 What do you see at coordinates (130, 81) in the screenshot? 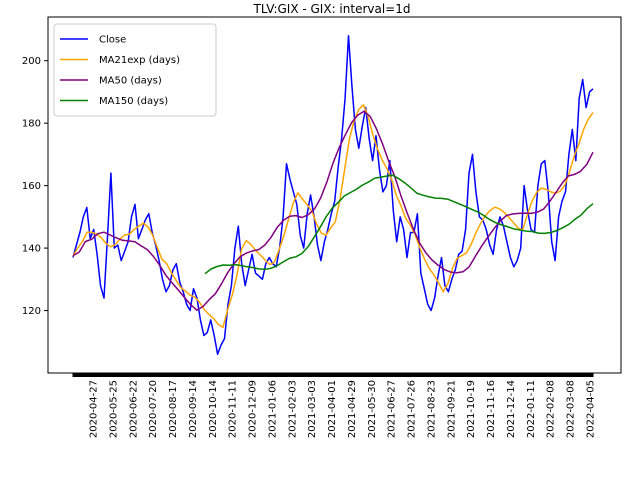
I see `legend-label: MA50 (days)` at bounding box center [130, 81].